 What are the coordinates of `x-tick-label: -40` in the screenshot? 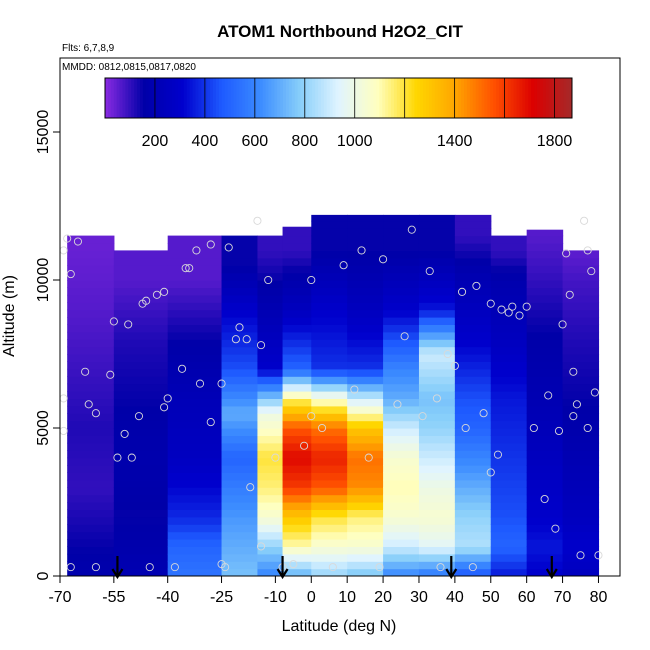 It's located at (167, 597).